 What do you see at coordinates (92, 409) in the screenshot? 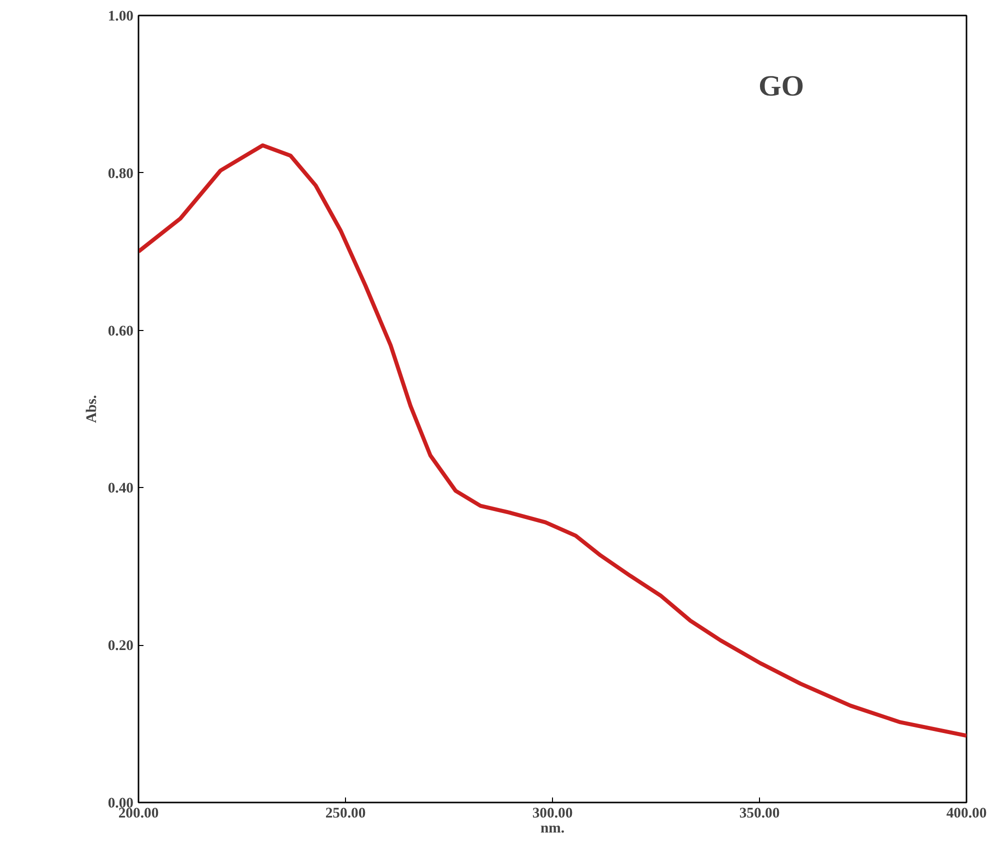
I see `y-axis-title: Abs.` at bounding box center [92, 409].